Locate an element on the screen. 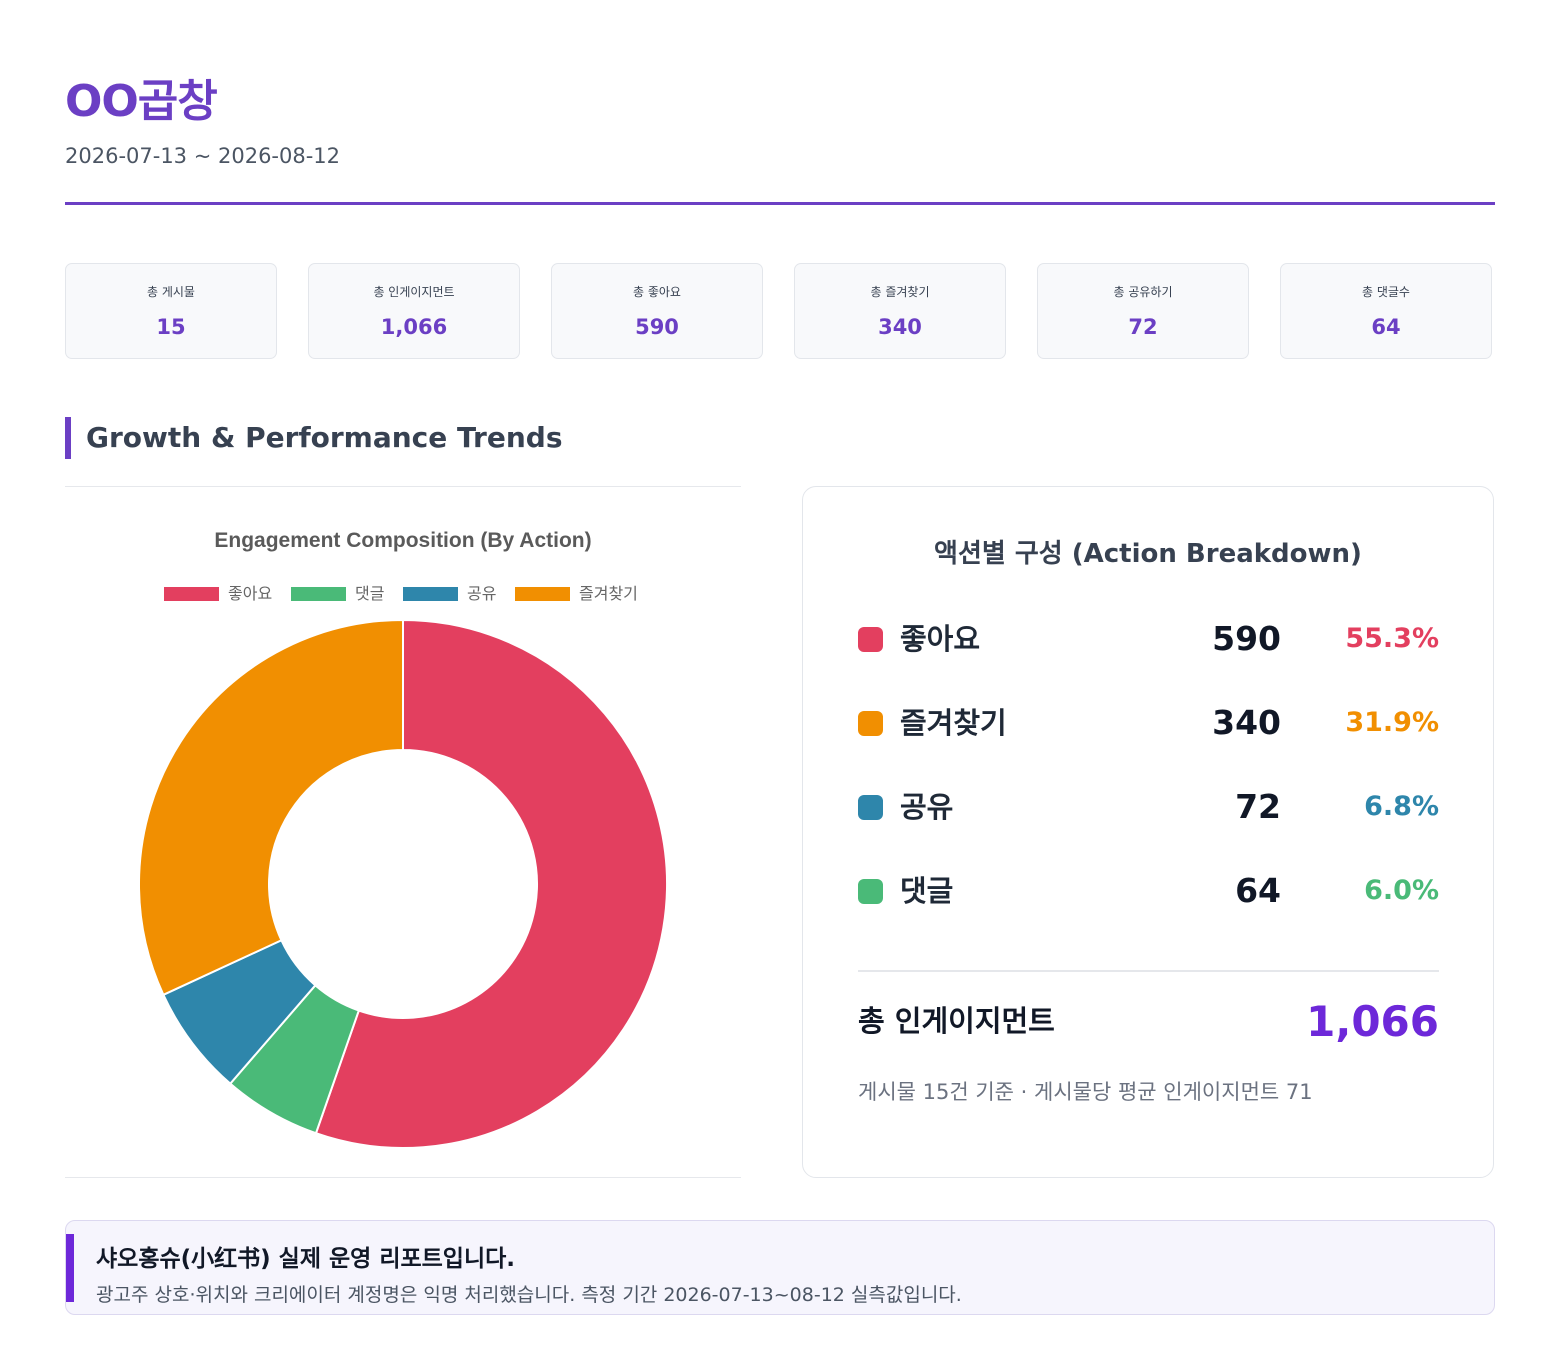 The image size is (1560, 1363). stat-card-comments: 총 댓글수 64 is located at coordinates (1386, 311).